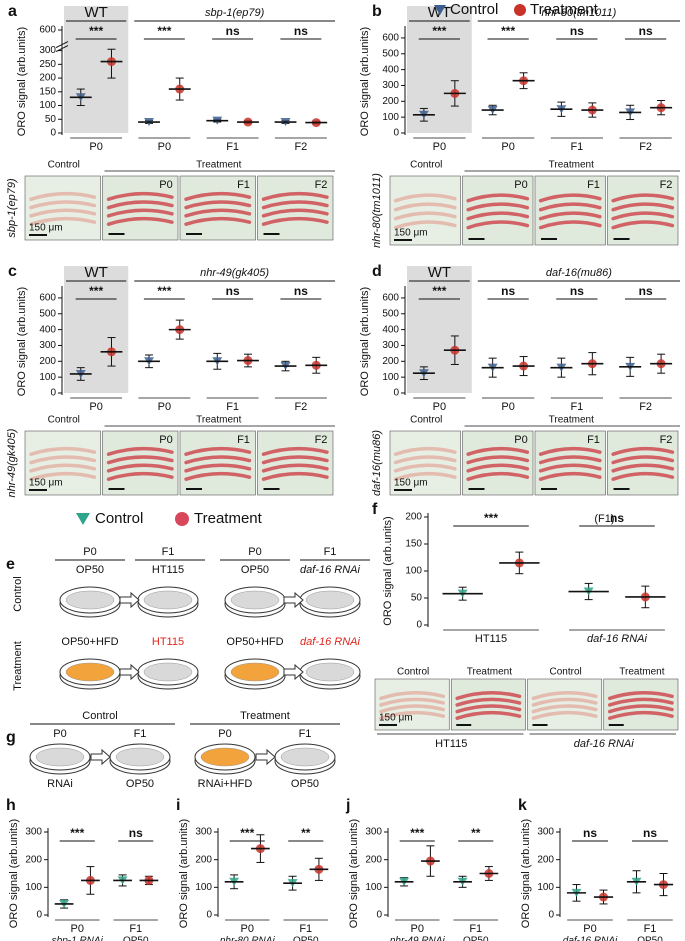 This screenshot has width=685, height=941. Describe the element at coordinates (604, 519) in the screenshot. I see `label: (F1)` at that location.